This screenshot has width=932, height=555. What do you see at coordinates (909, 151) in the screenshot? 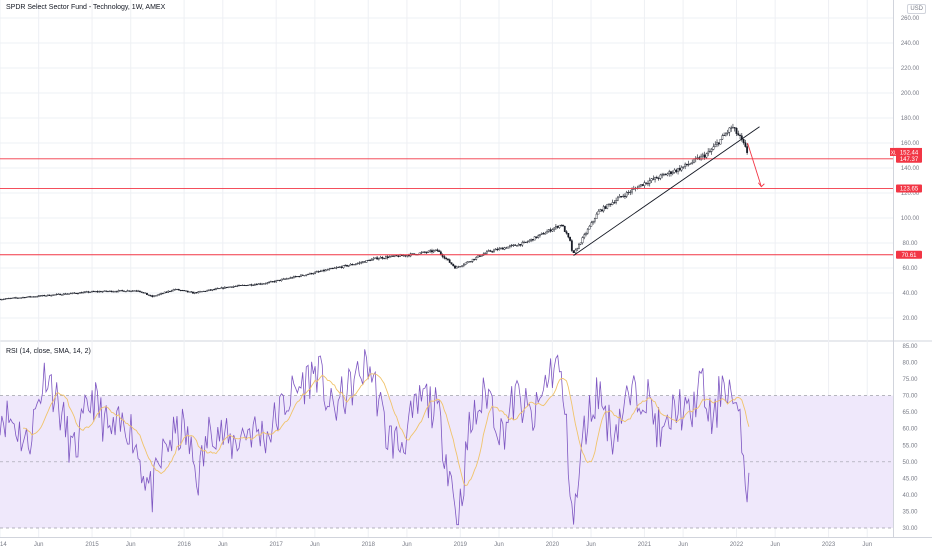
I see `last-price-tag` at bounding box center [909, 151].